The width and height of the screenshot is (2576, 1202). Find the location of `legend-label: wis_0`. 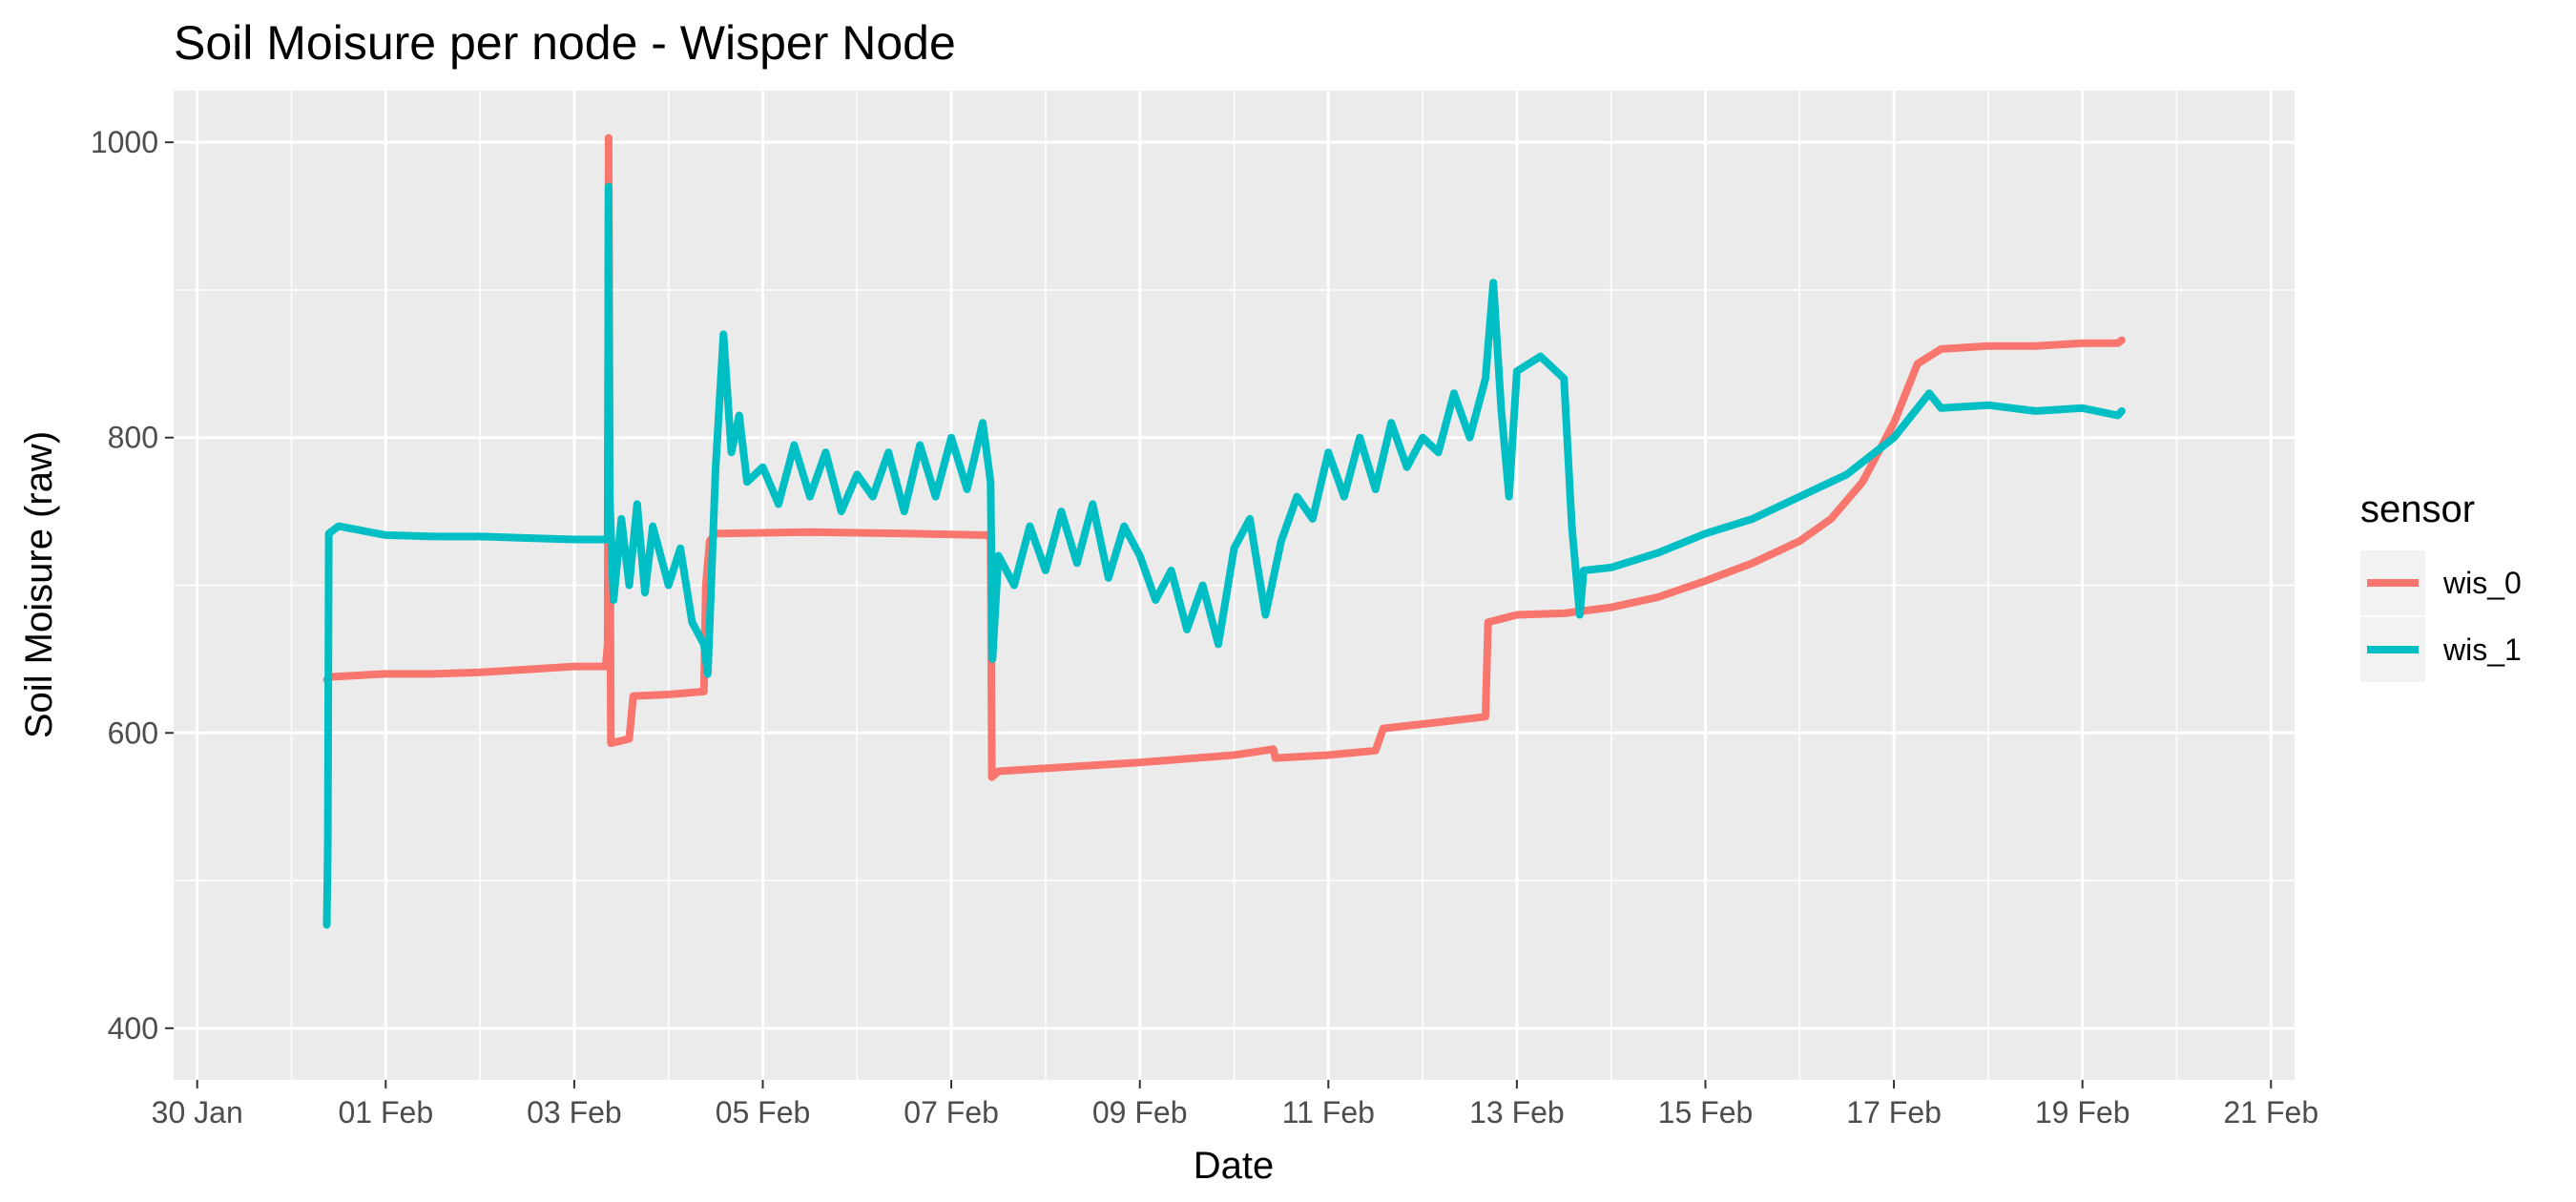

legend-label: wis_0 is located at coordinates (2482, 583).